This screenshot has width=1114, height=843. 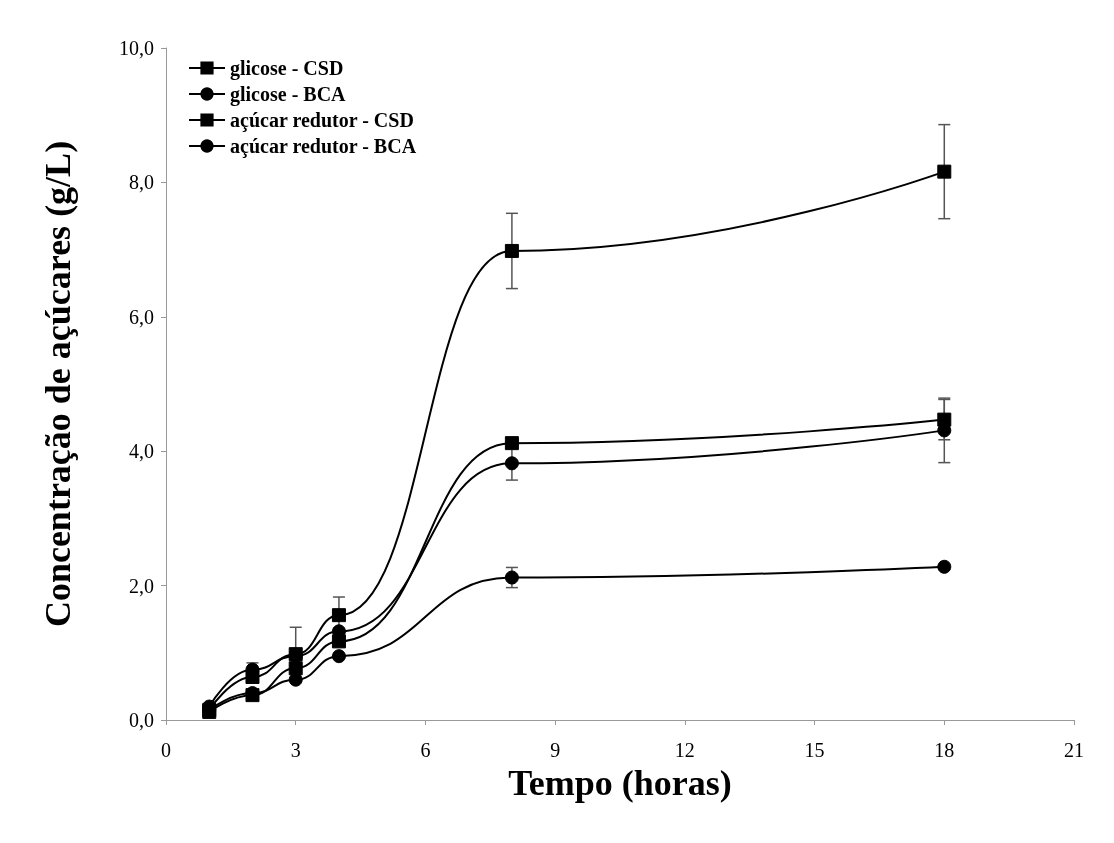 I want to click on x-tick-label: 3, so click(x=295, y=750).